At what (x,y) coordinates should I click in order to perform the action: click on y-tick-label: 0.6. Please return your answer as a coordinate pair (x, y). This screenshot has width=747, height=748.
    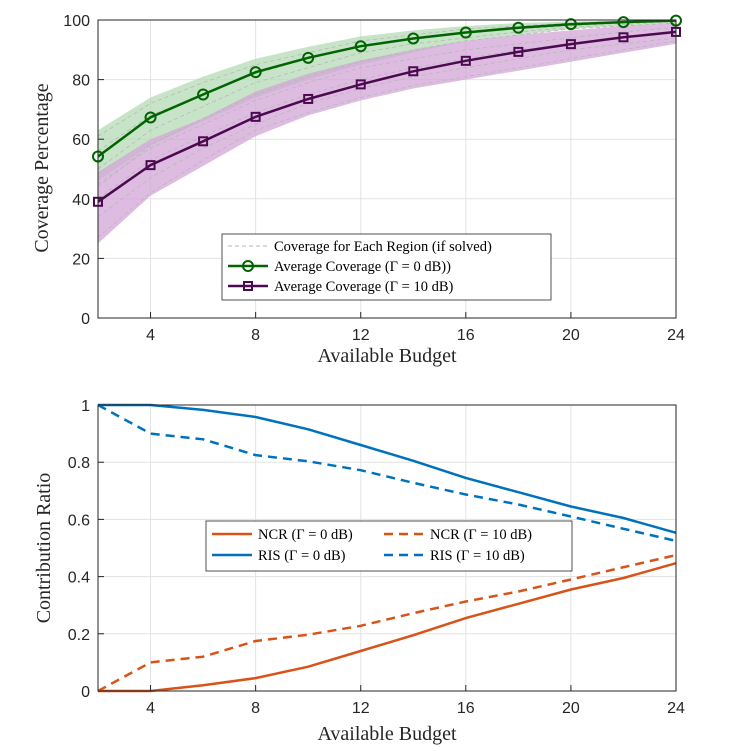
    Looking at the image, I should click on (79, 520).